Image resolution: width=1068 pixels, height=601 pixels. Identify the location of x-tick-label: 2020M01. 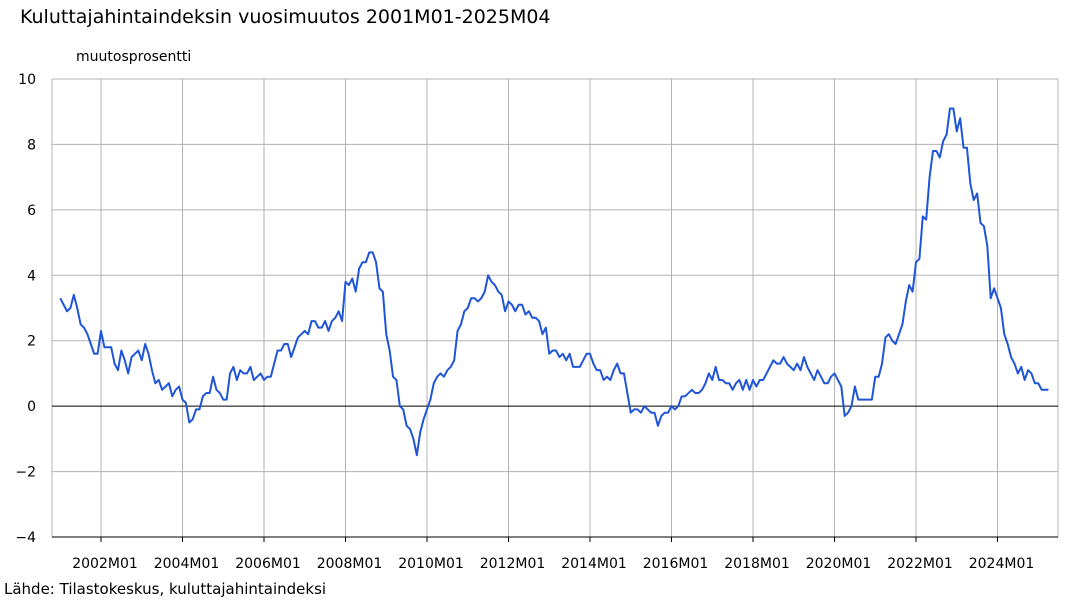
(839, 564).